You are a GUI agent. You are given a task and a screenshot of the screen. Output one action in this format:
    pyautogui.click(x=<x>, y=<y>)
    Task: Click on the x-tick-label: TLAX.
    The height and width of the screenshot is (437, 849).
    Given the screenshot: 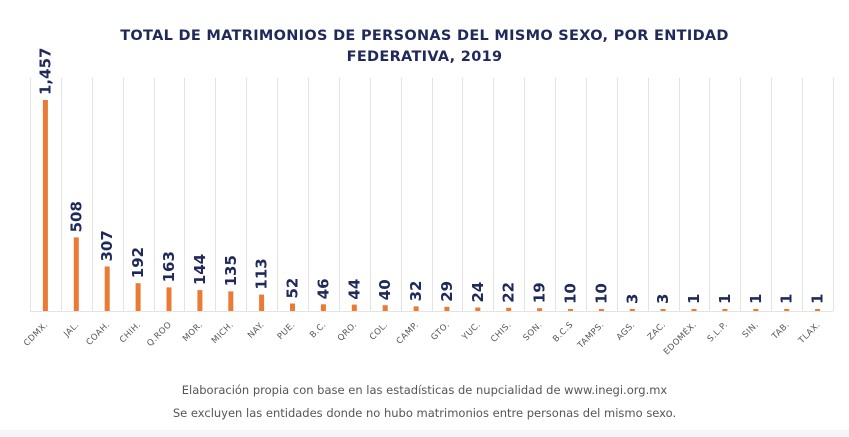 What is the action you would take?
    pyautogui.click(x=809, y=333)
    